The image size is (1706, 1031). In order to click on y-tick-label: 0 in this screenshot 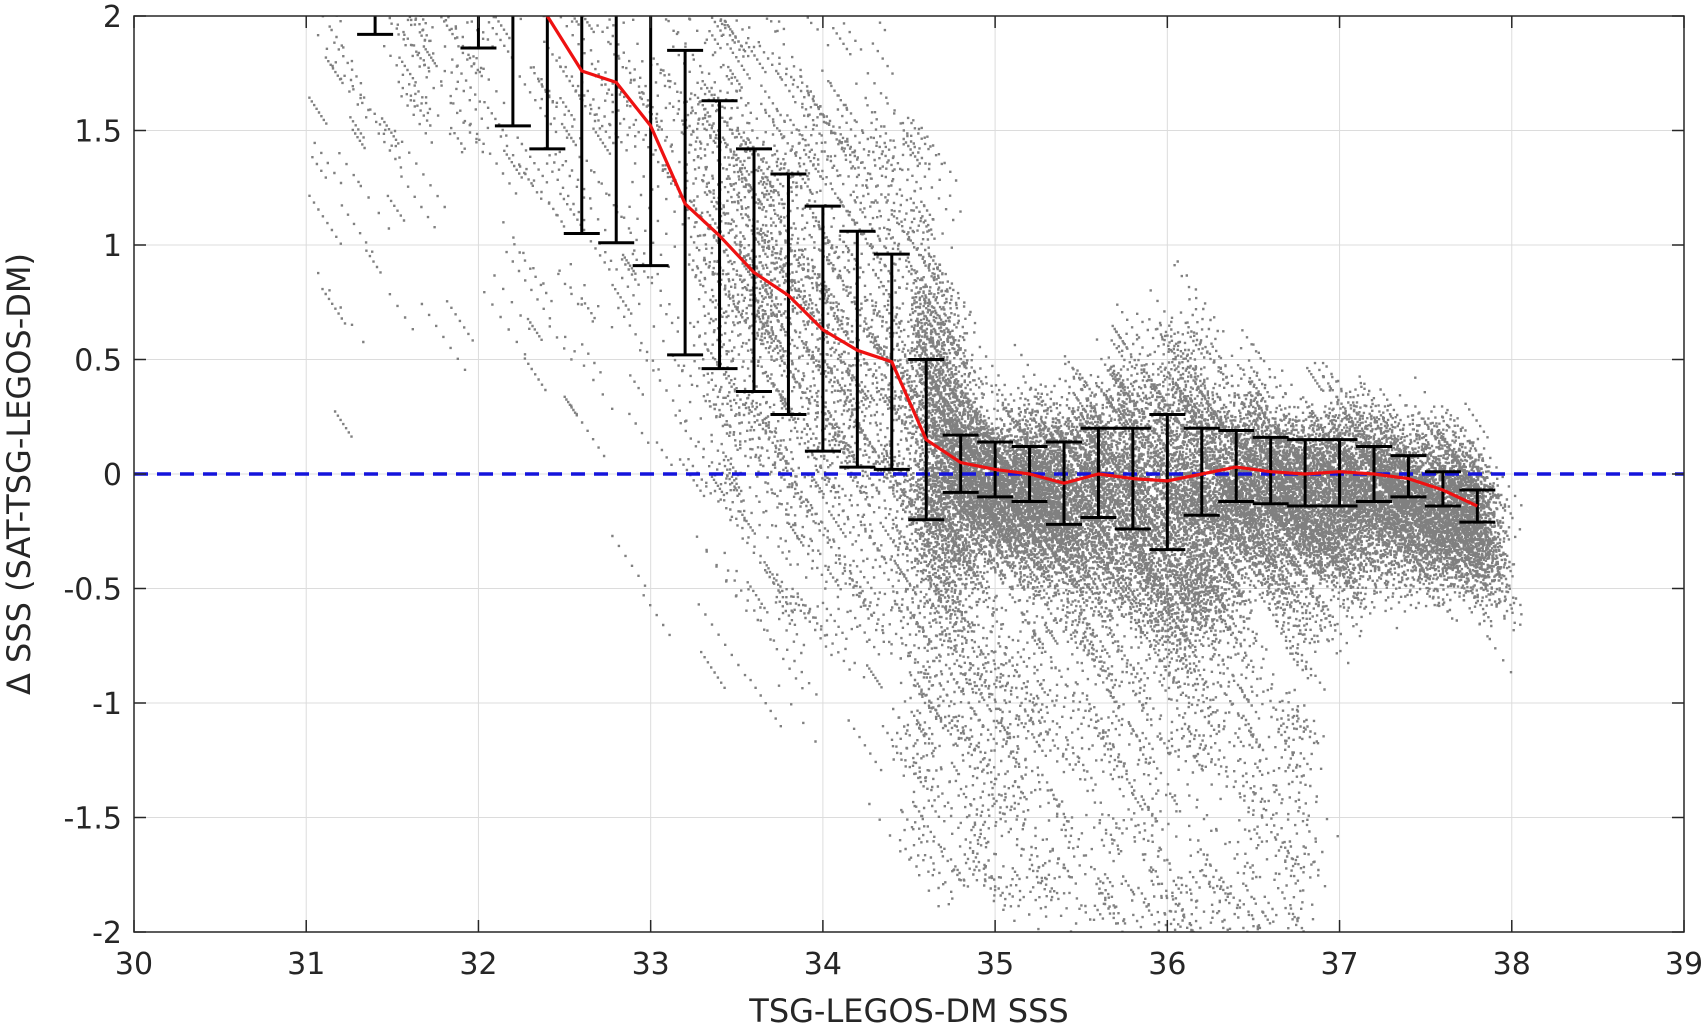, I will do `click(112, 475)`.